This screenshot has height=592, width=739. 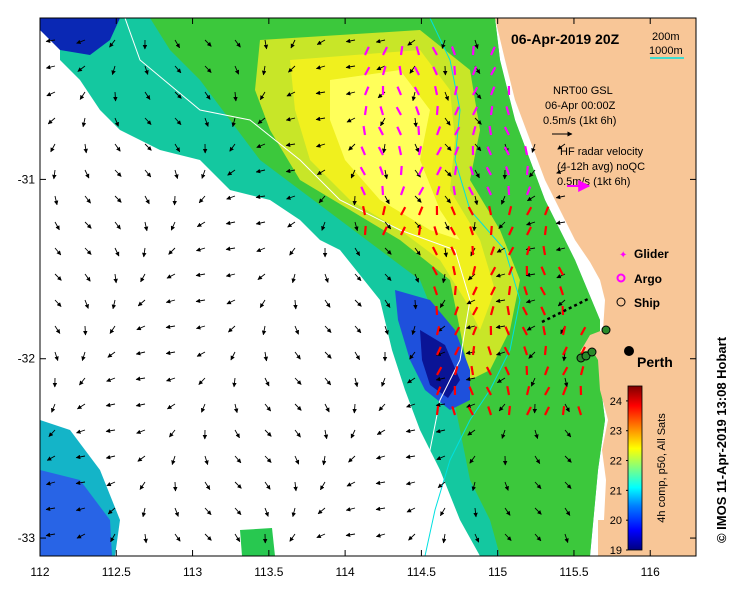 What do you see at coordinates (721, 439) in the screenshot?
I see `credit-text: © IMOS 11-Apr-2019 13:08 Hobart` at bounding box center [721, 439].